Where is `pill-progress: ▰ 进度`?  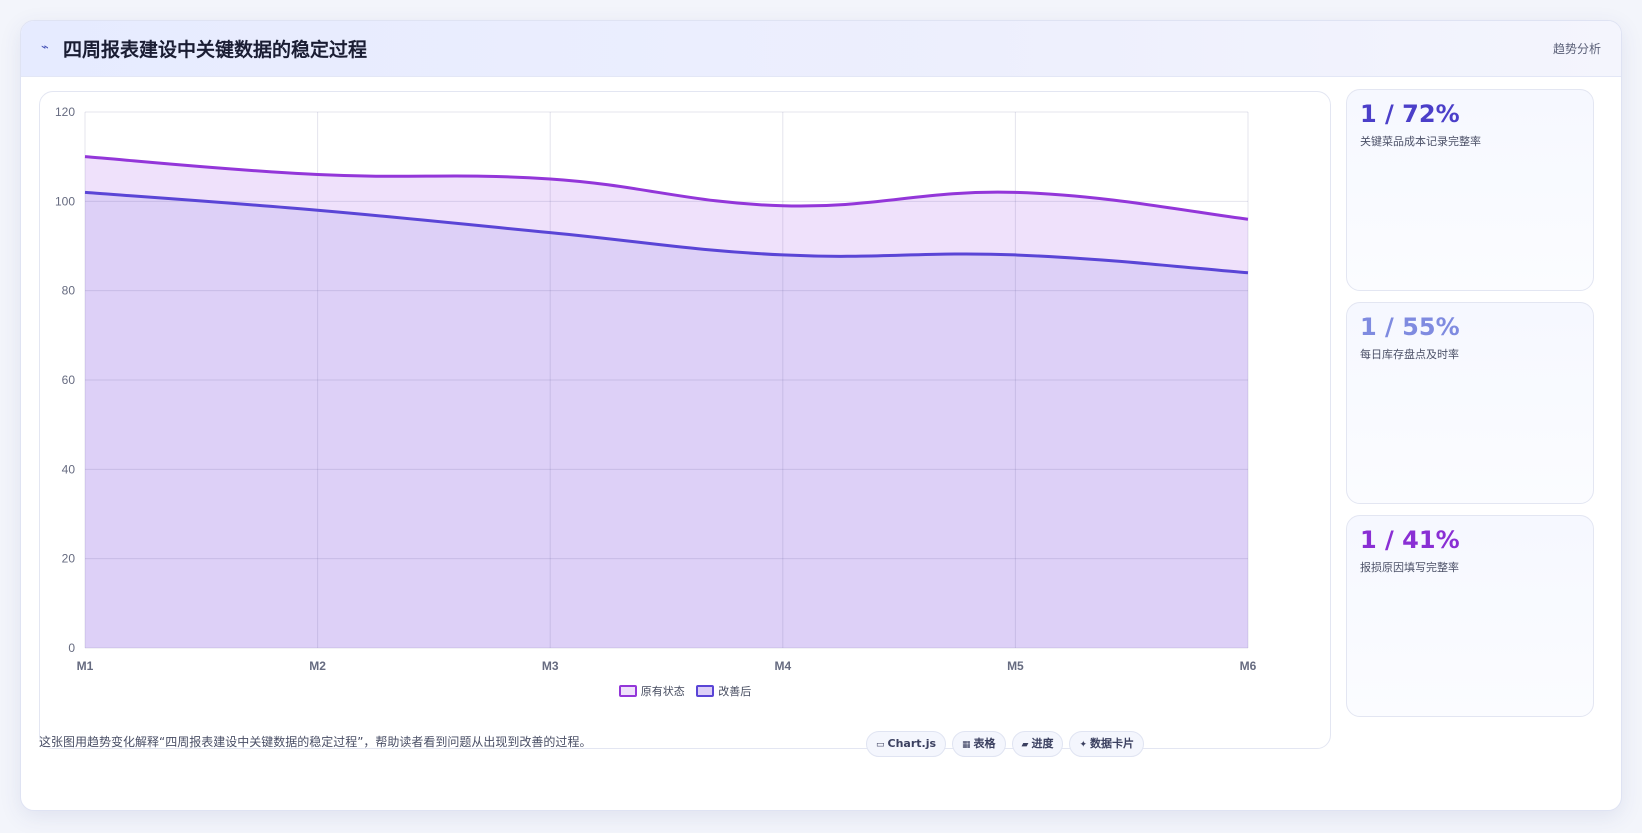
pill-progress: ▰ 进度 is located at coordinates (1037, 744).